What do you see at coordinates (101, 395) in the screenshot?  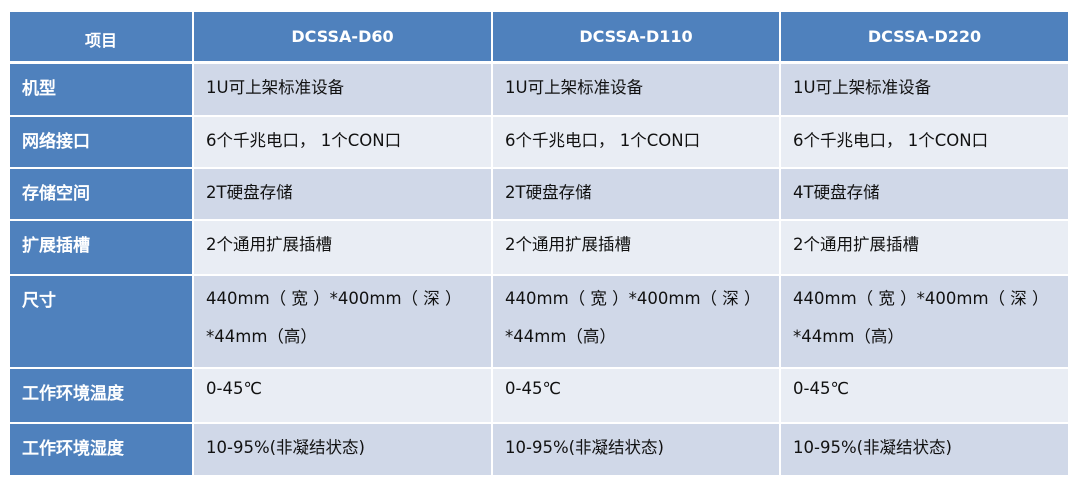 I see `row-label: 工作环境温度` at bounding box center [101, 395].